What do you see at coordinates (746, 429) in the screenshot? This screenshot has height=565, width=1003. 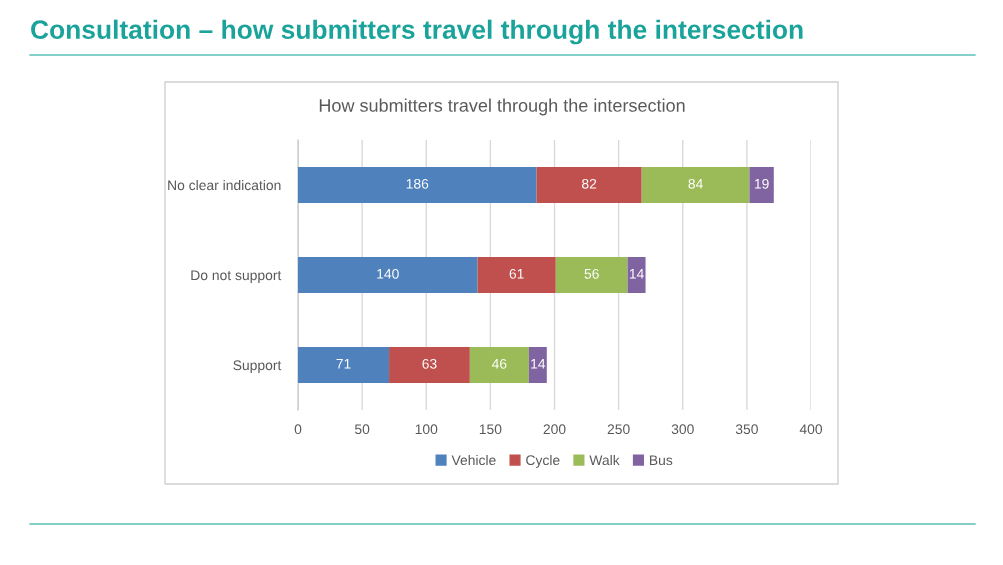 I see `x-tick-label: 350` at bounding box center [746, 429].